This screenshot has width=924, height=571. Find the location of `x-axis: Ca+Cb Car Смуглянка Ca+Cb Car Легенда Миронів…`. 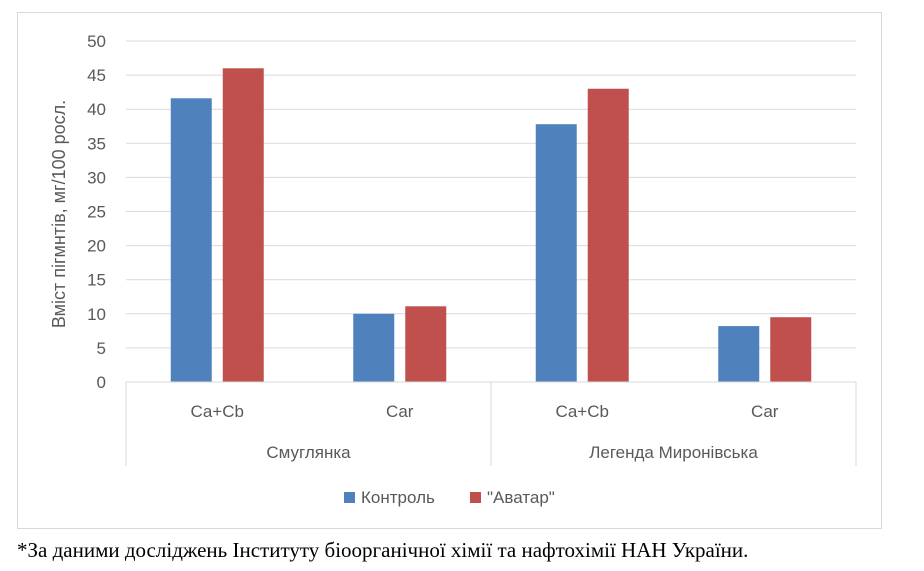

x-axis: Ca+Cb Car Смуглянка Ca+Cb Car Легенда Миронів… is located at coordinates (491, 423).